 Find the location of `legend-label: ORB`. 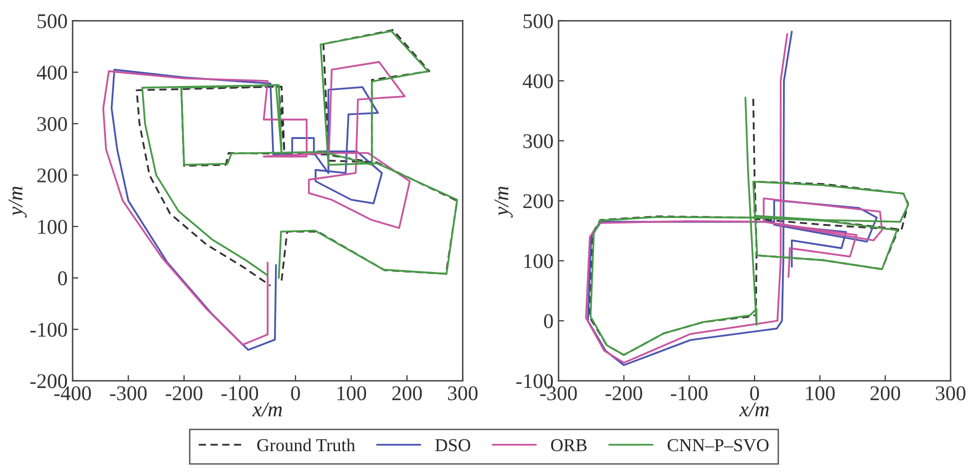

legend-label: ORB is located at coordinates (569, 445).